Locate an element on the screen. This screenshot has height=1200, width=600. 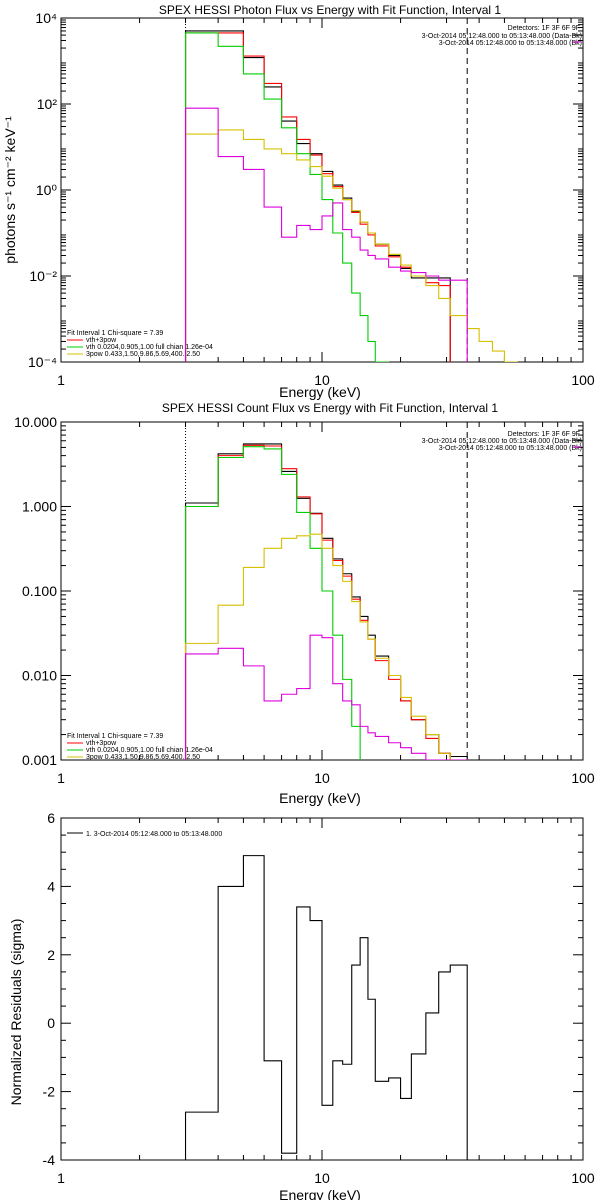
photon-flux-series-data is located at coordinates (317, 196).